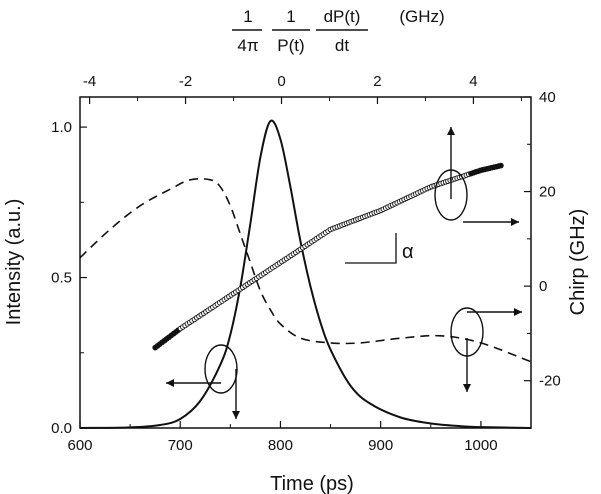 Image resolution: width=601 pixels, height=494 pixels. I want to click on x-tick-label: 700, so click(180, 445).